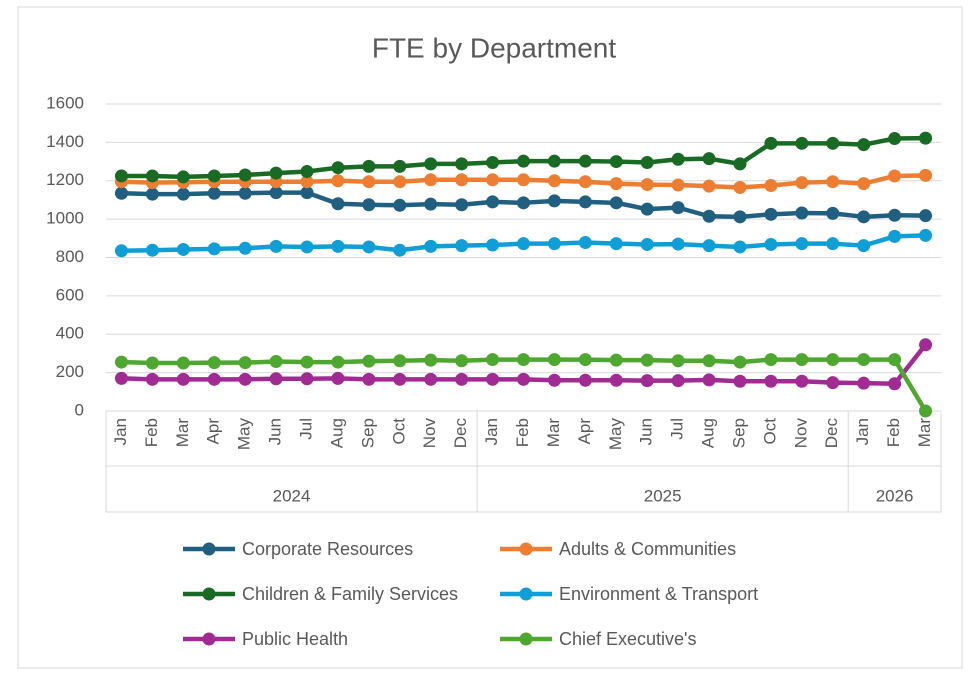  I want to click on x-tick-label: Mar, so click(182, 433).